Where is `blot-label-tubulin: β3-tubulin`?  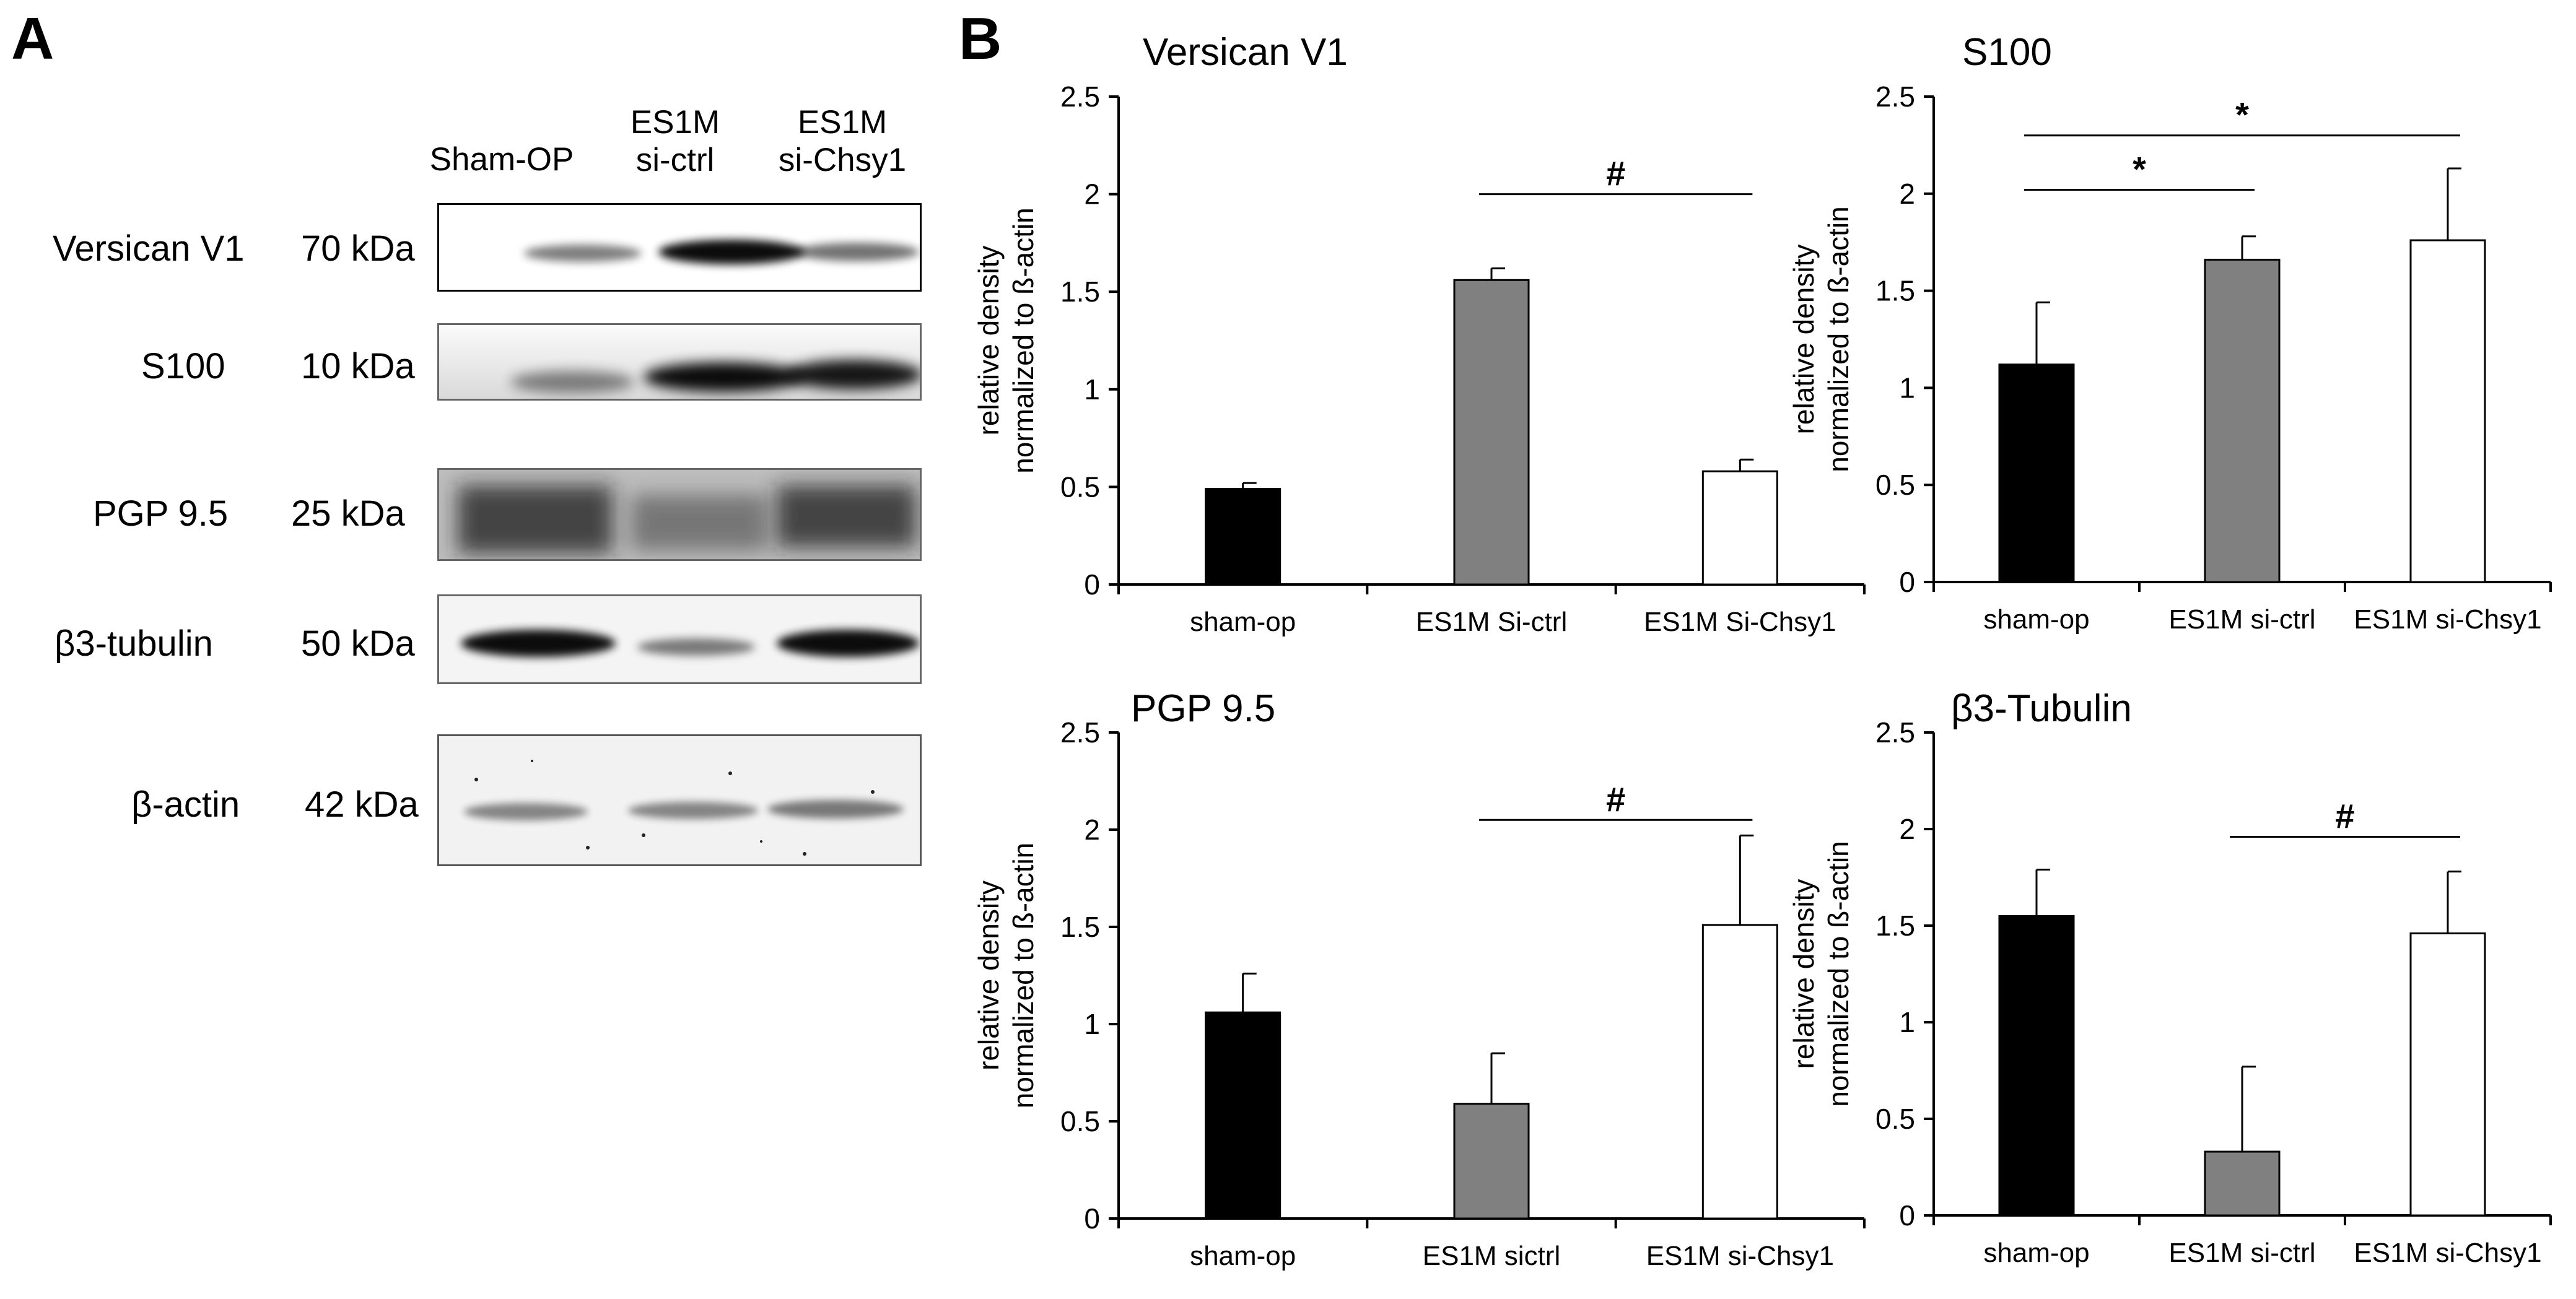
blot-label-tubulin: β3-tubulin is located at coordinates (134, 643).